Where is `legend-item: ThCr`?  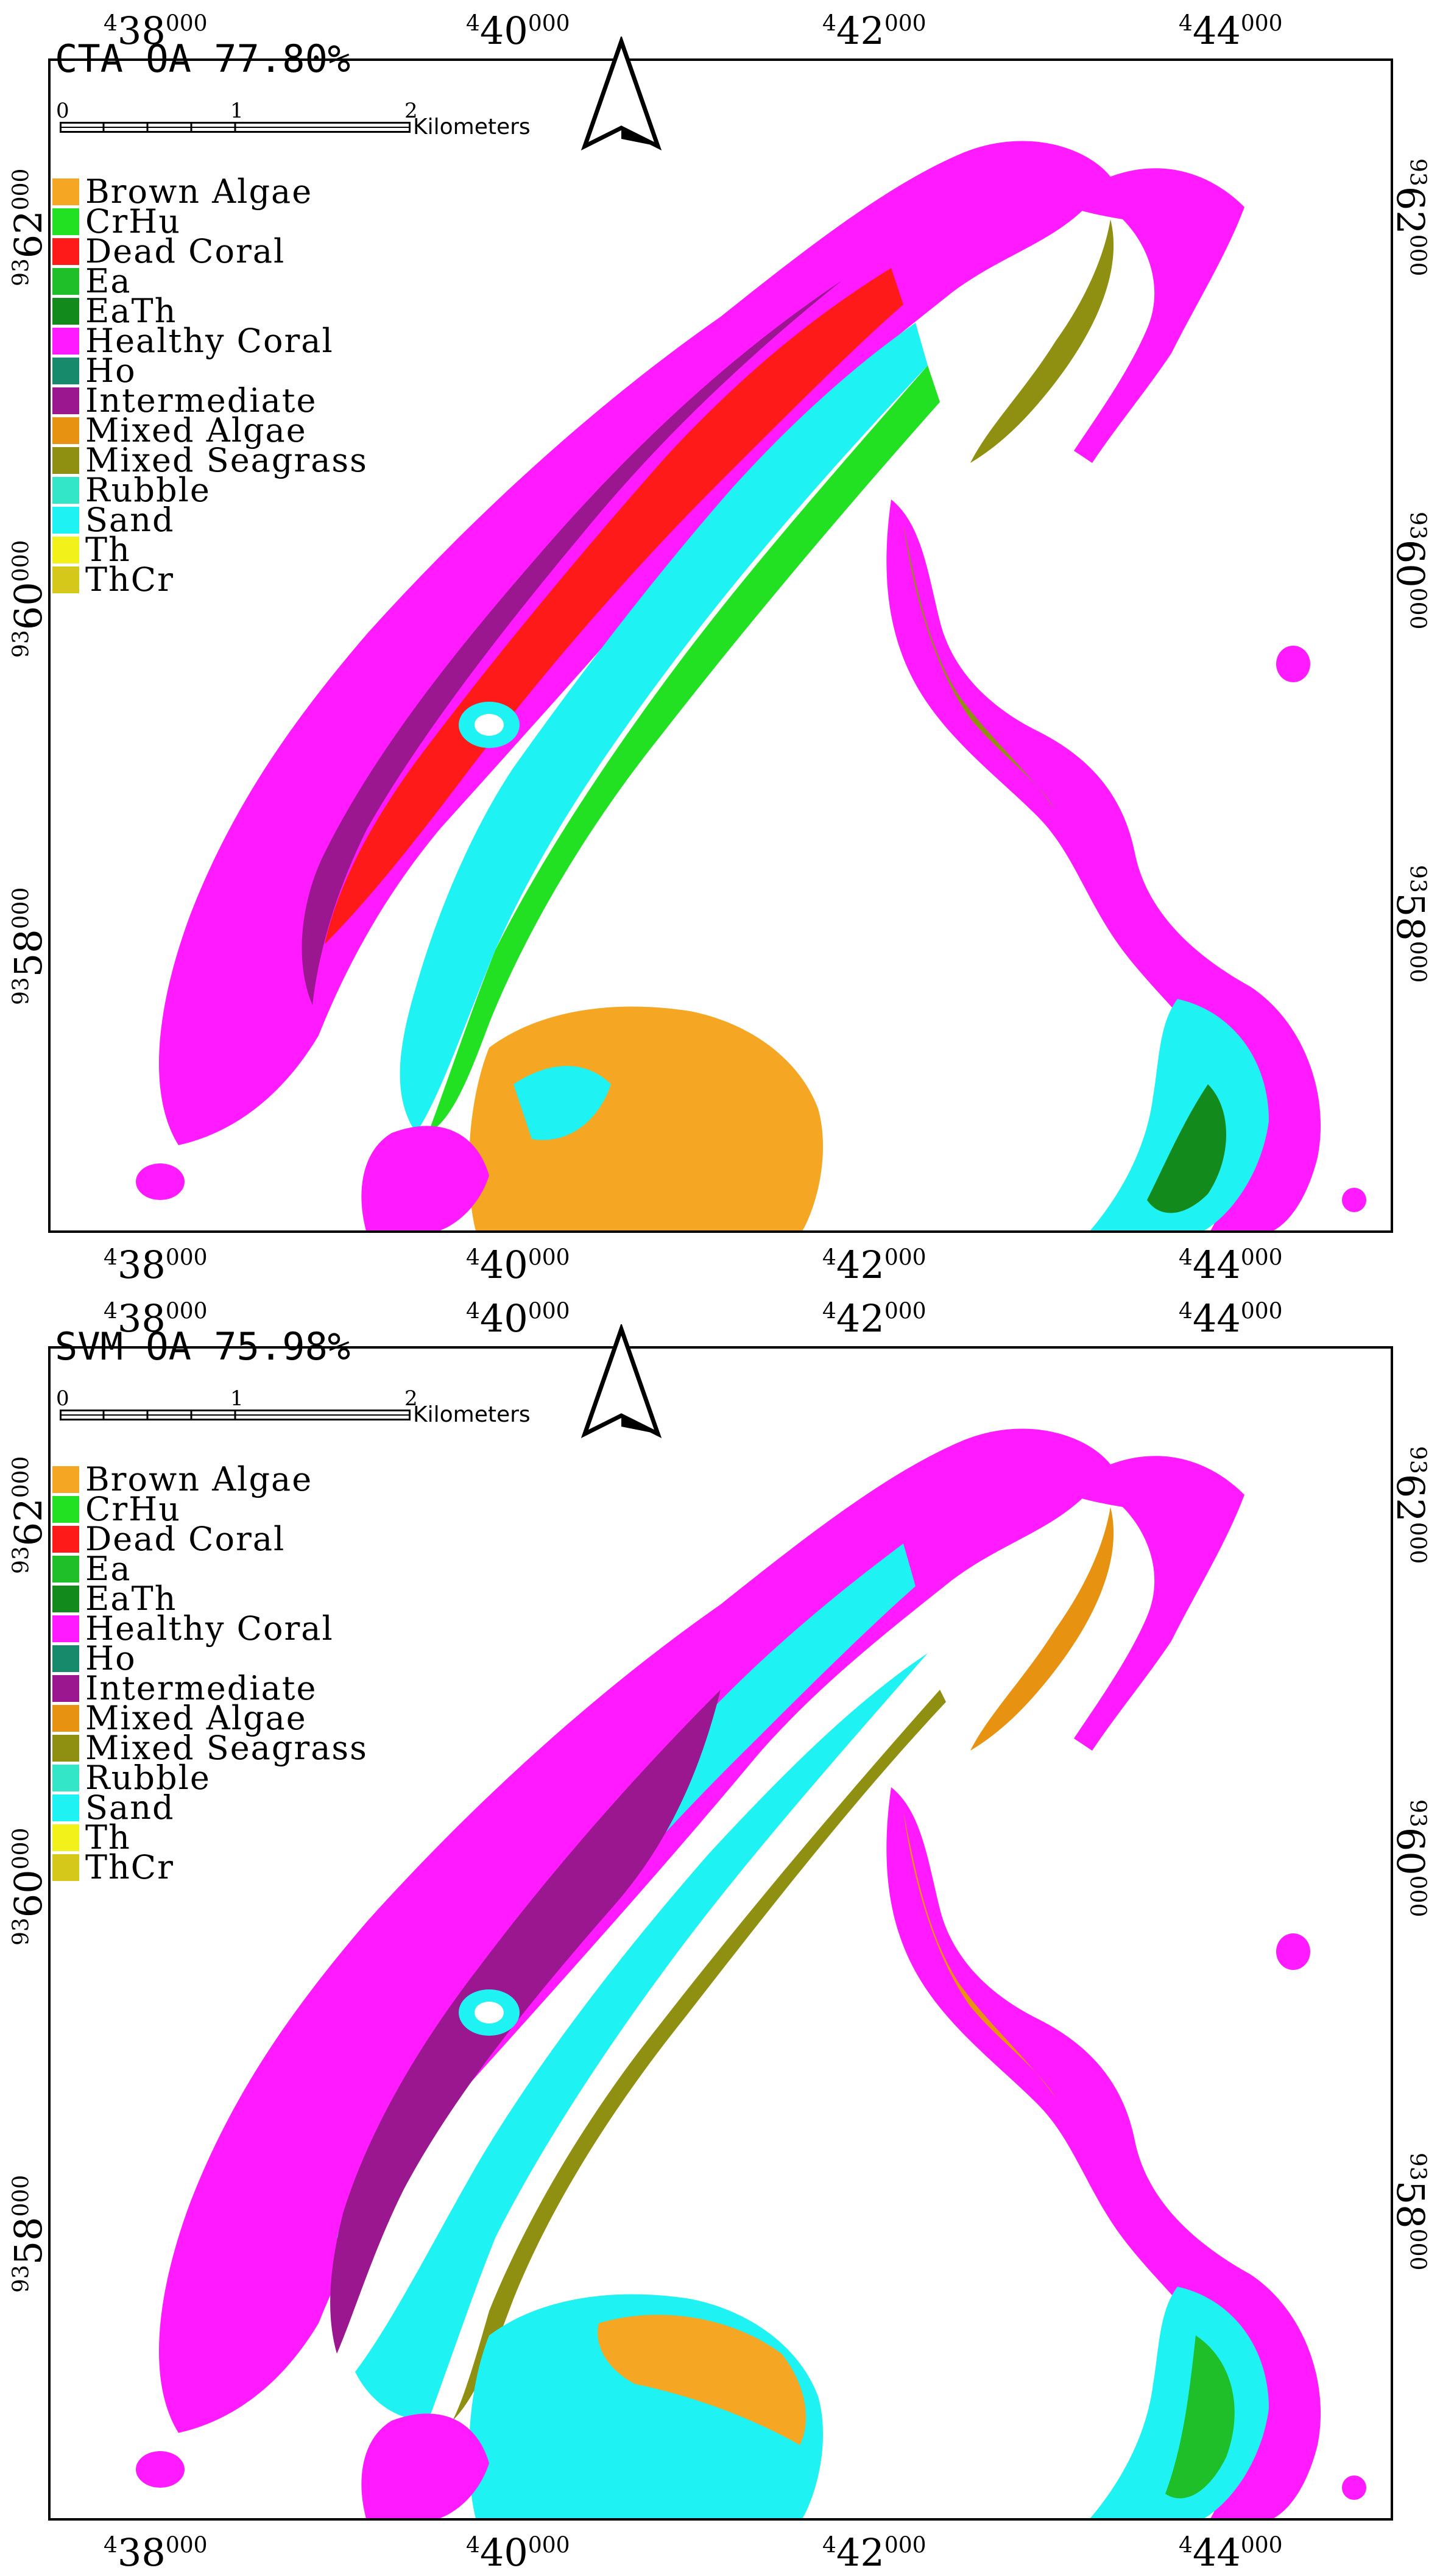 legend-item: ThCr is located at coordinates (210, 1867).